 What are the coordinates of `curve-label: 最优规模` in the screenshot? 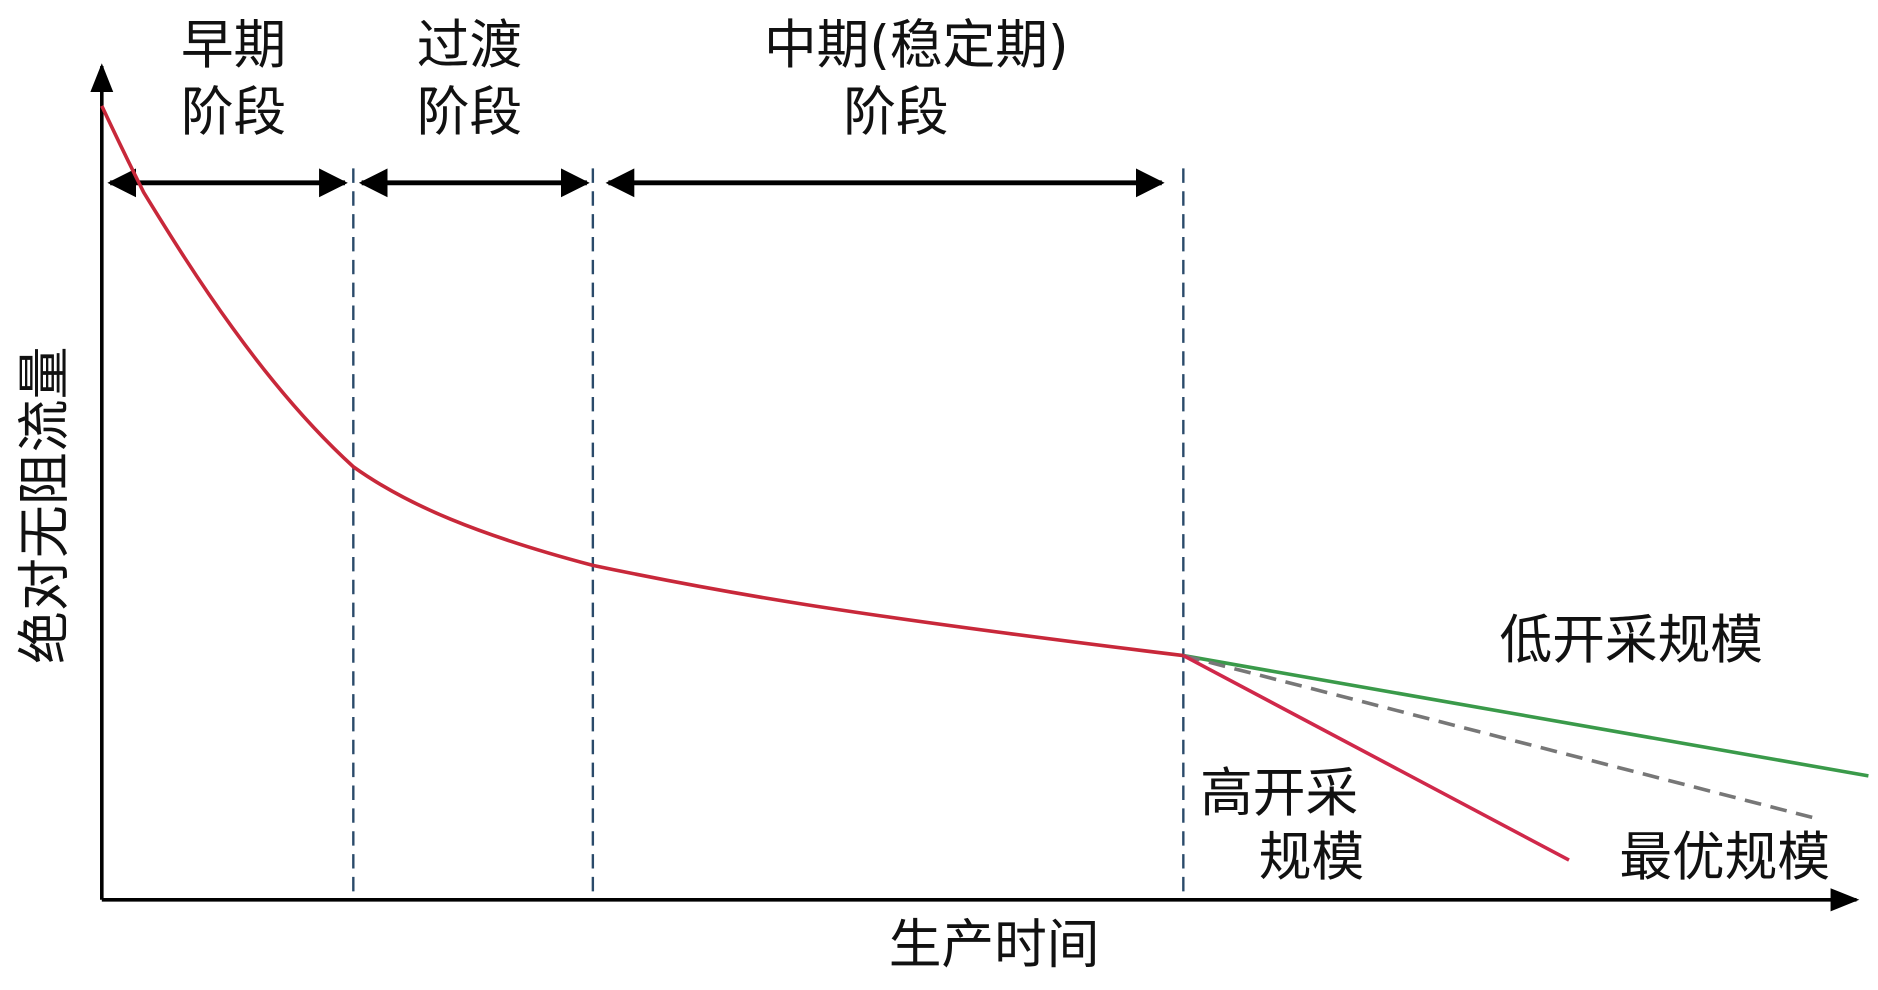 It's located at (1724, 857).